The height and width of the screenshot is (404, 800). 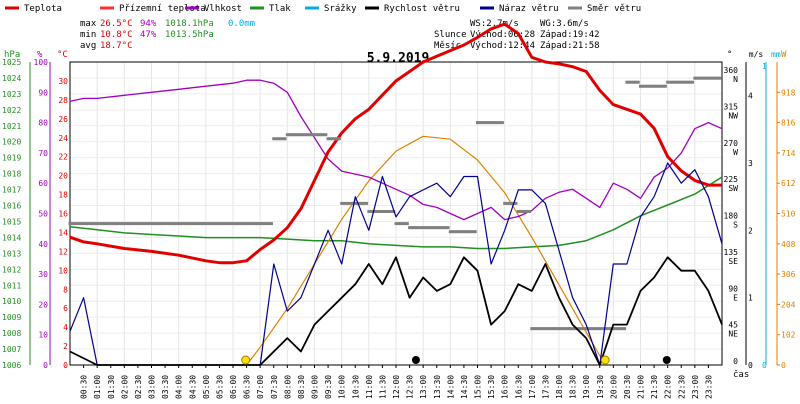 I want to click on time-tick-label: 20:30, so click(x=627, y=387).